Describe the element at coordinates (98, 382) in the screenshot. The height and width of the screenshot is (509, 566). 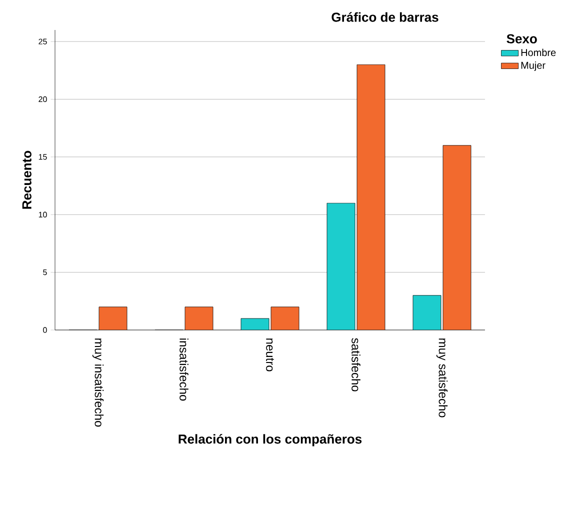
I see `x-tick-label: muy insatisfecho` at that location.